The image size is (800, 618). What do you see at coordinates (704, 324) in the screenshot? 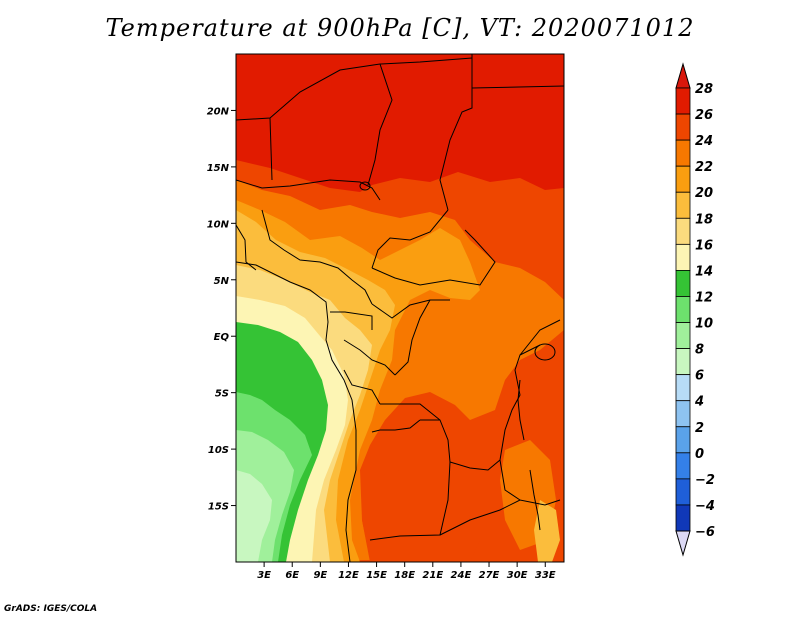
I see `colorbar-label: 10` at bounding box center [704, 324].